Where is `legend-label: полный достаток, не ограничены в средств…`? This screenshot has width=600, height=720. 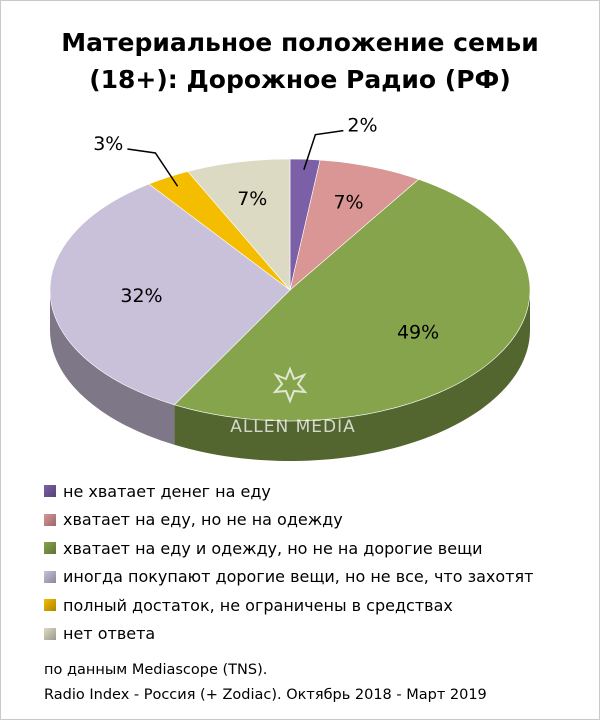 legend-label: полный достаток, не ограничены в средств… is located at coordinates (258, 605).